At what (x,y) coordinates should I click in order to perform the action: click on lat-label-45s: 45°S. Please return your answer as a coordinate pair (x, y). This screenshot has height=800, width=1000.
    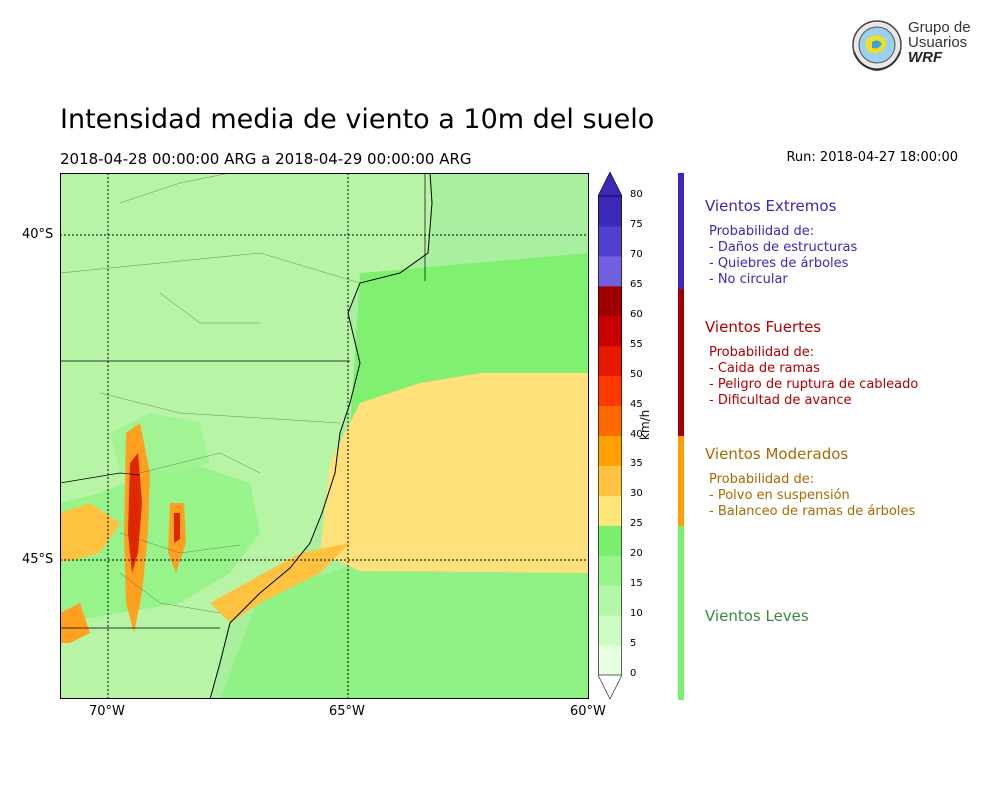
    Looking at the image, I should click on (38, 559).